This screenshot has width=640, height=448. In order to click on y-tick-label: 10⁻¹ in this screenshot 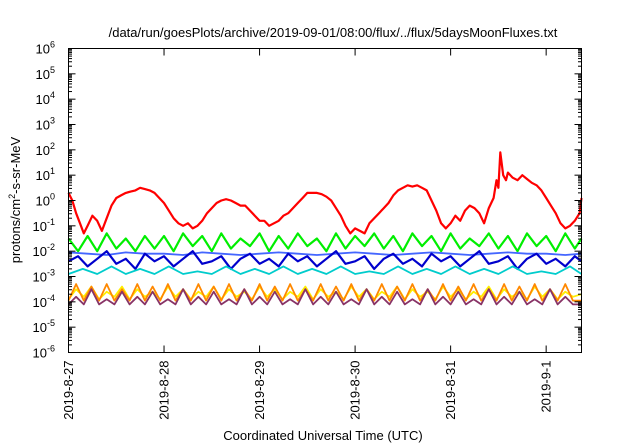, I will do `click(44, 225)`.